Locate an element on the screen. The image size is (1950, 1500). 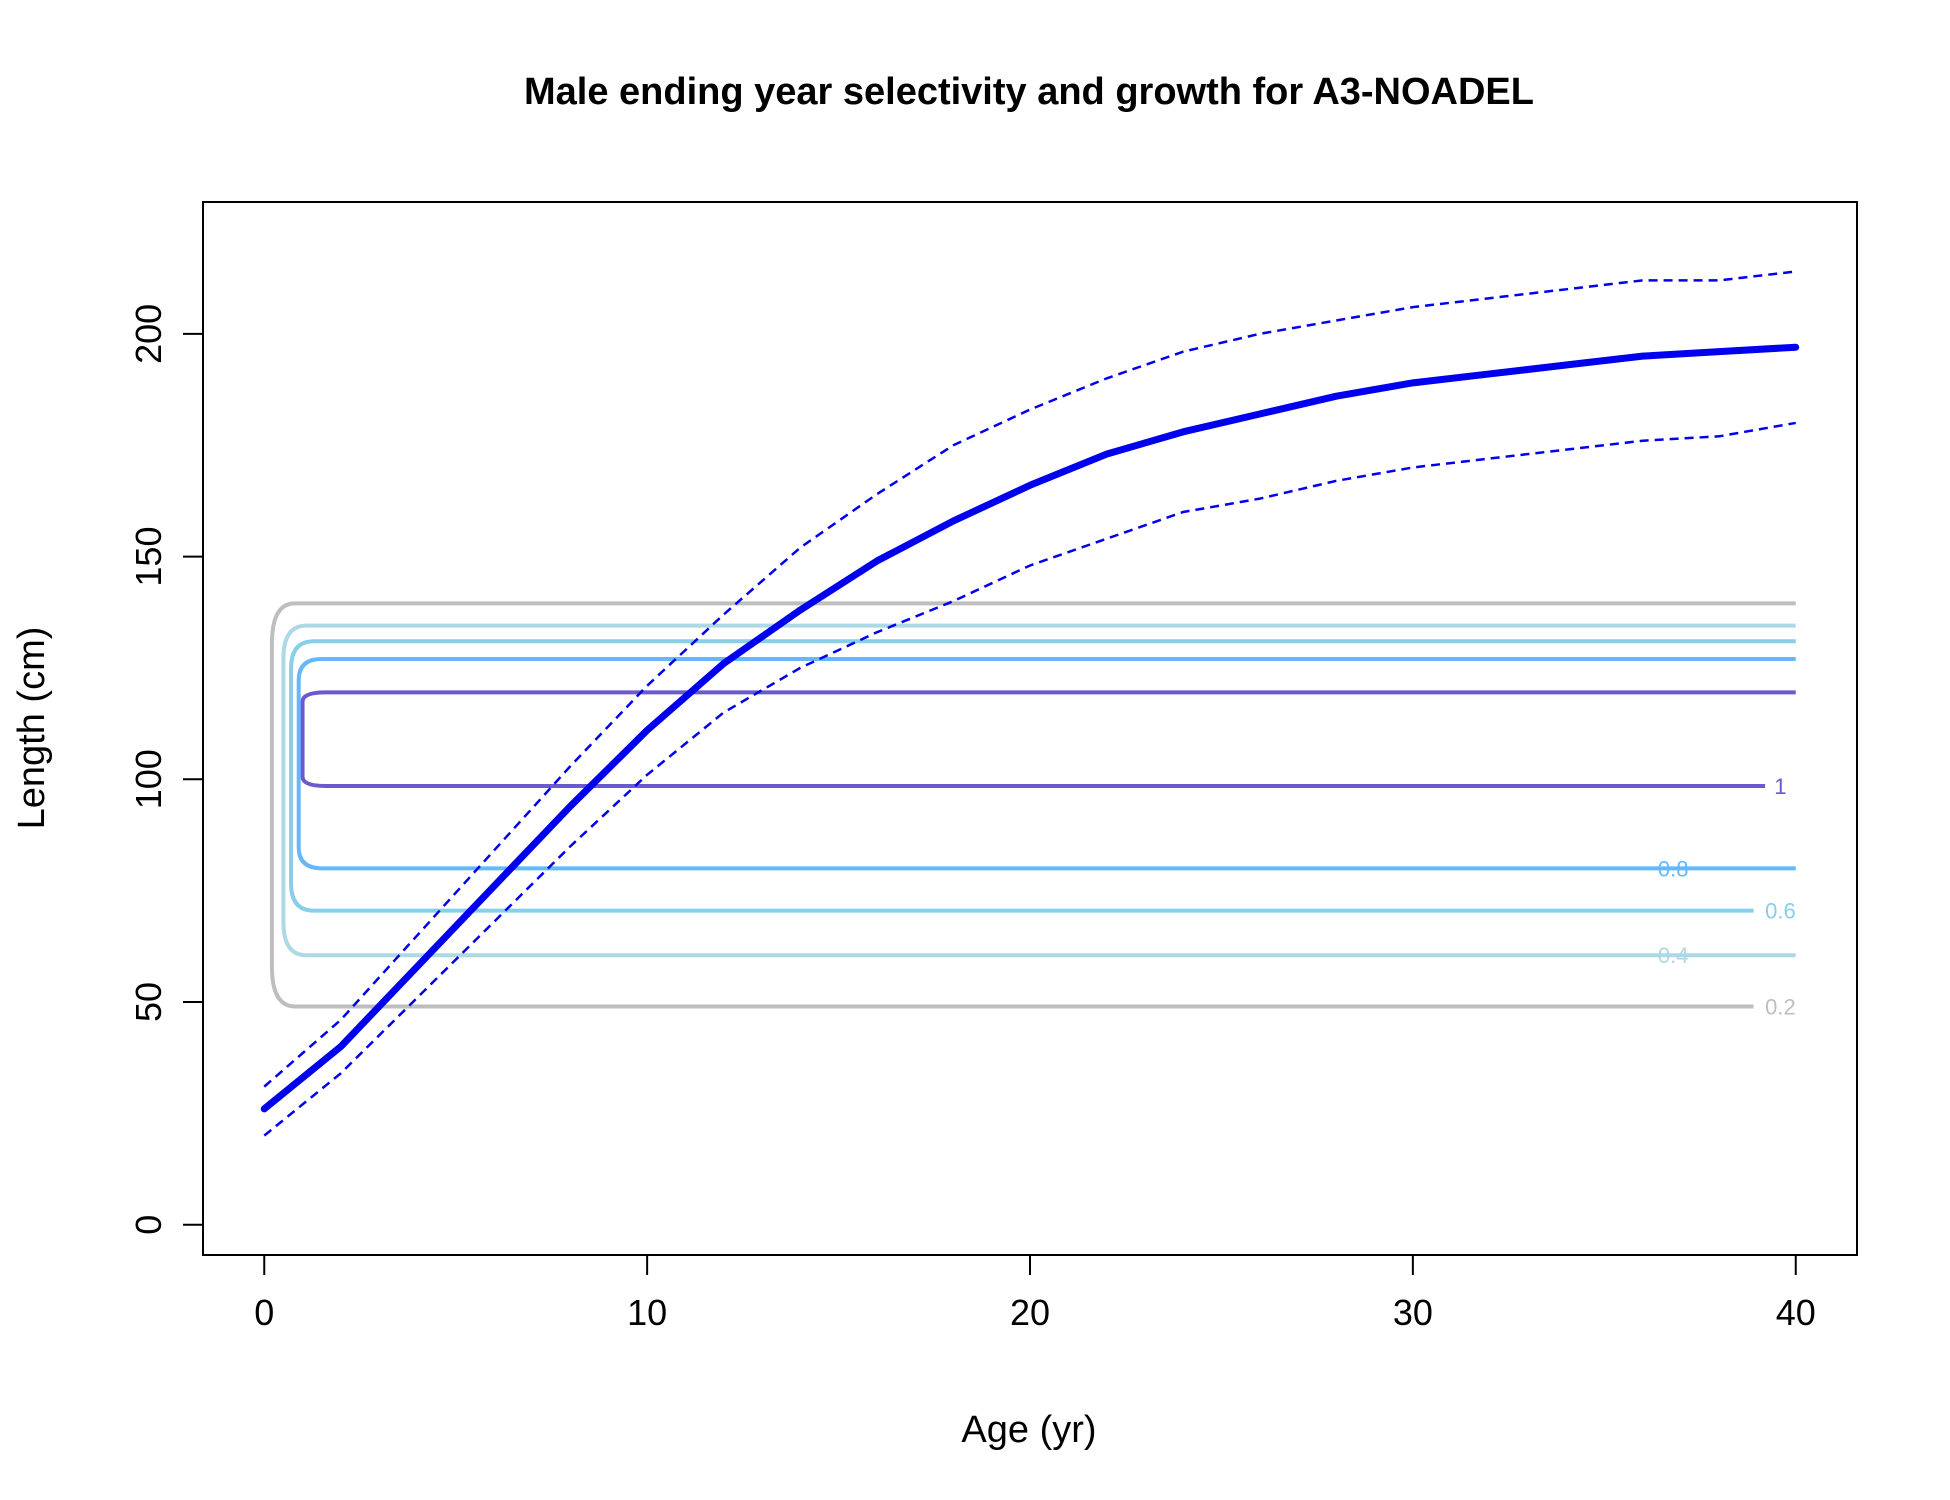
contour-label-0.8: 0.8 is located at coordinates (1673, 868).